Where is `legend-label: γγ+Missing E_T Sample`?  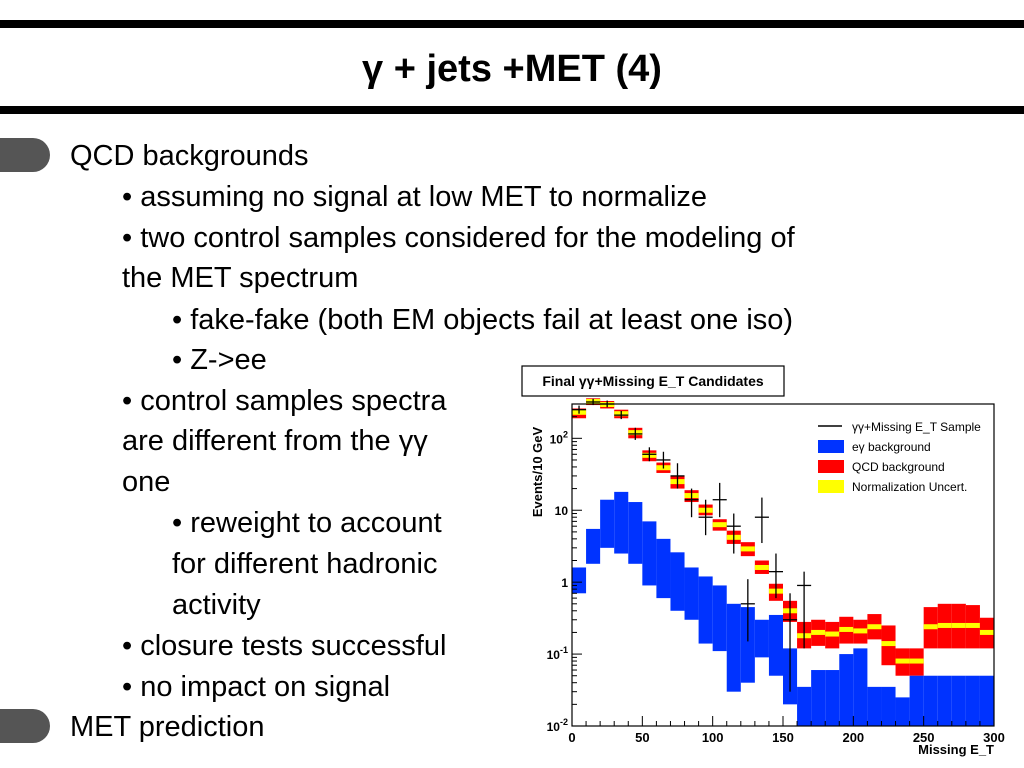 legend-label: γγ+Missing E_T Sample is located at coordinates (916, 427).